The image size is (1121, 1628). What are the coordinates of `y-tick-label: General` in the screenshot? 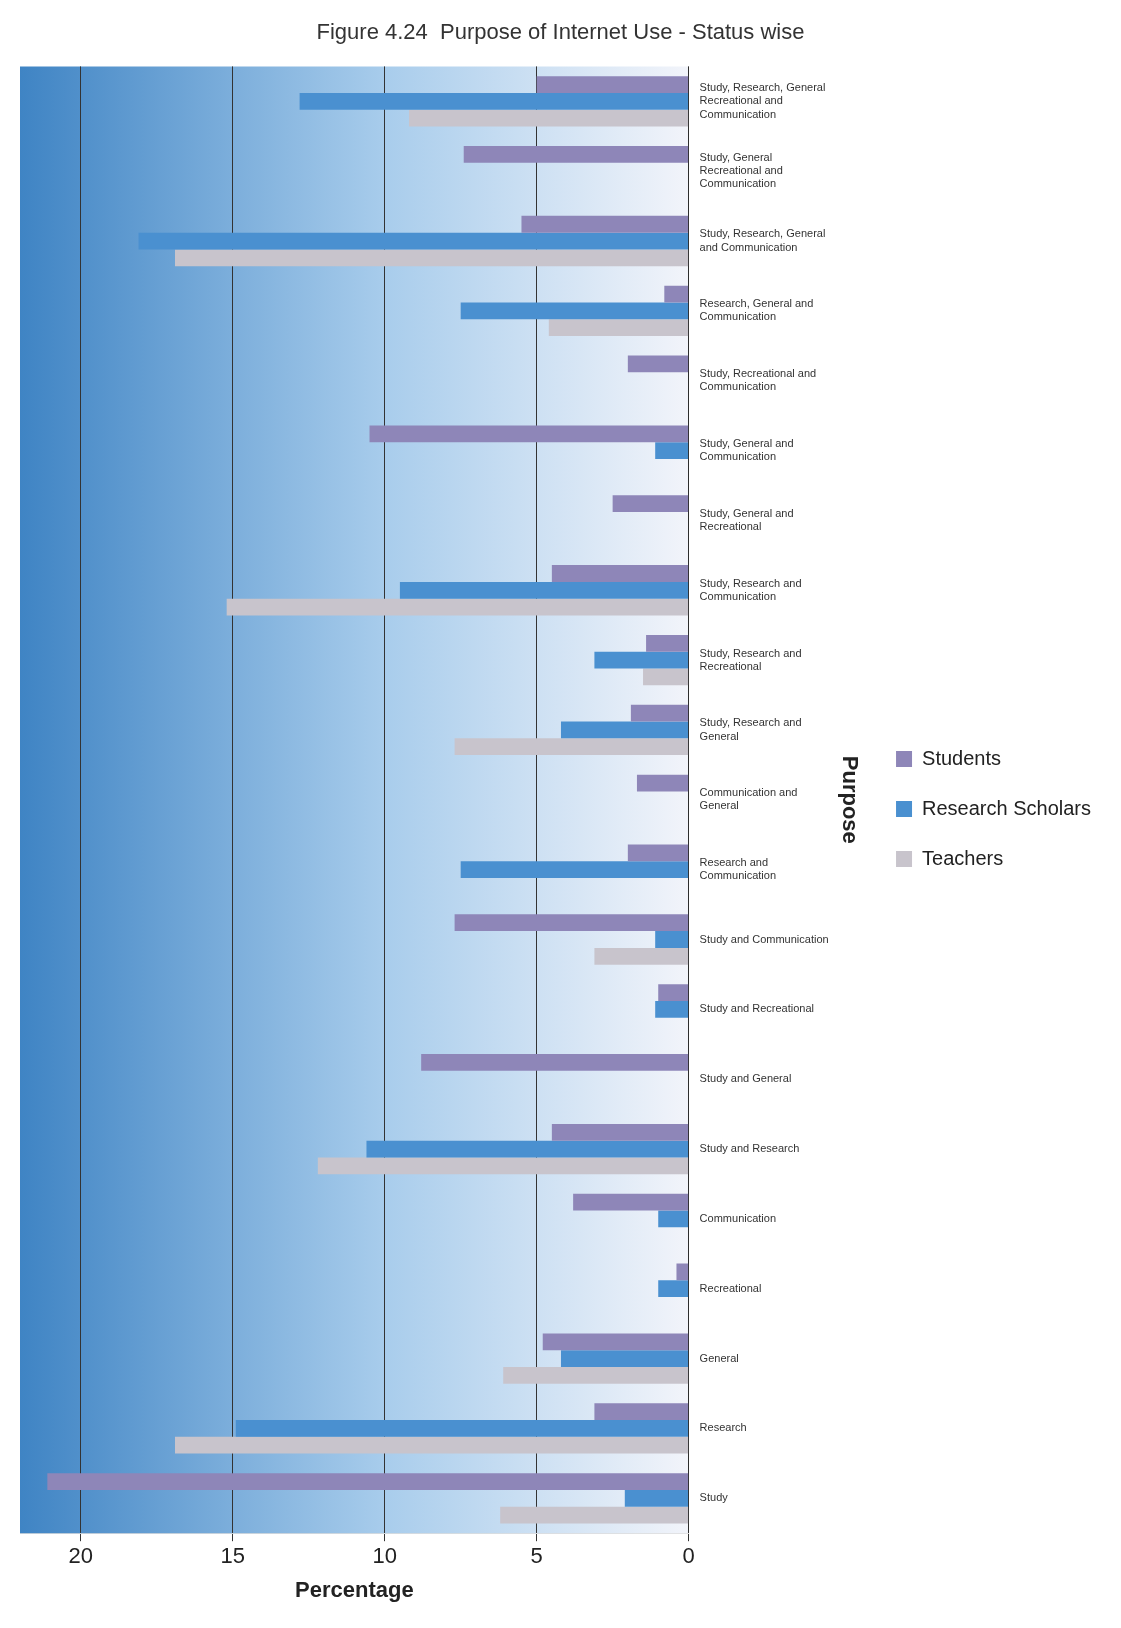 It's located at (719, 1357).